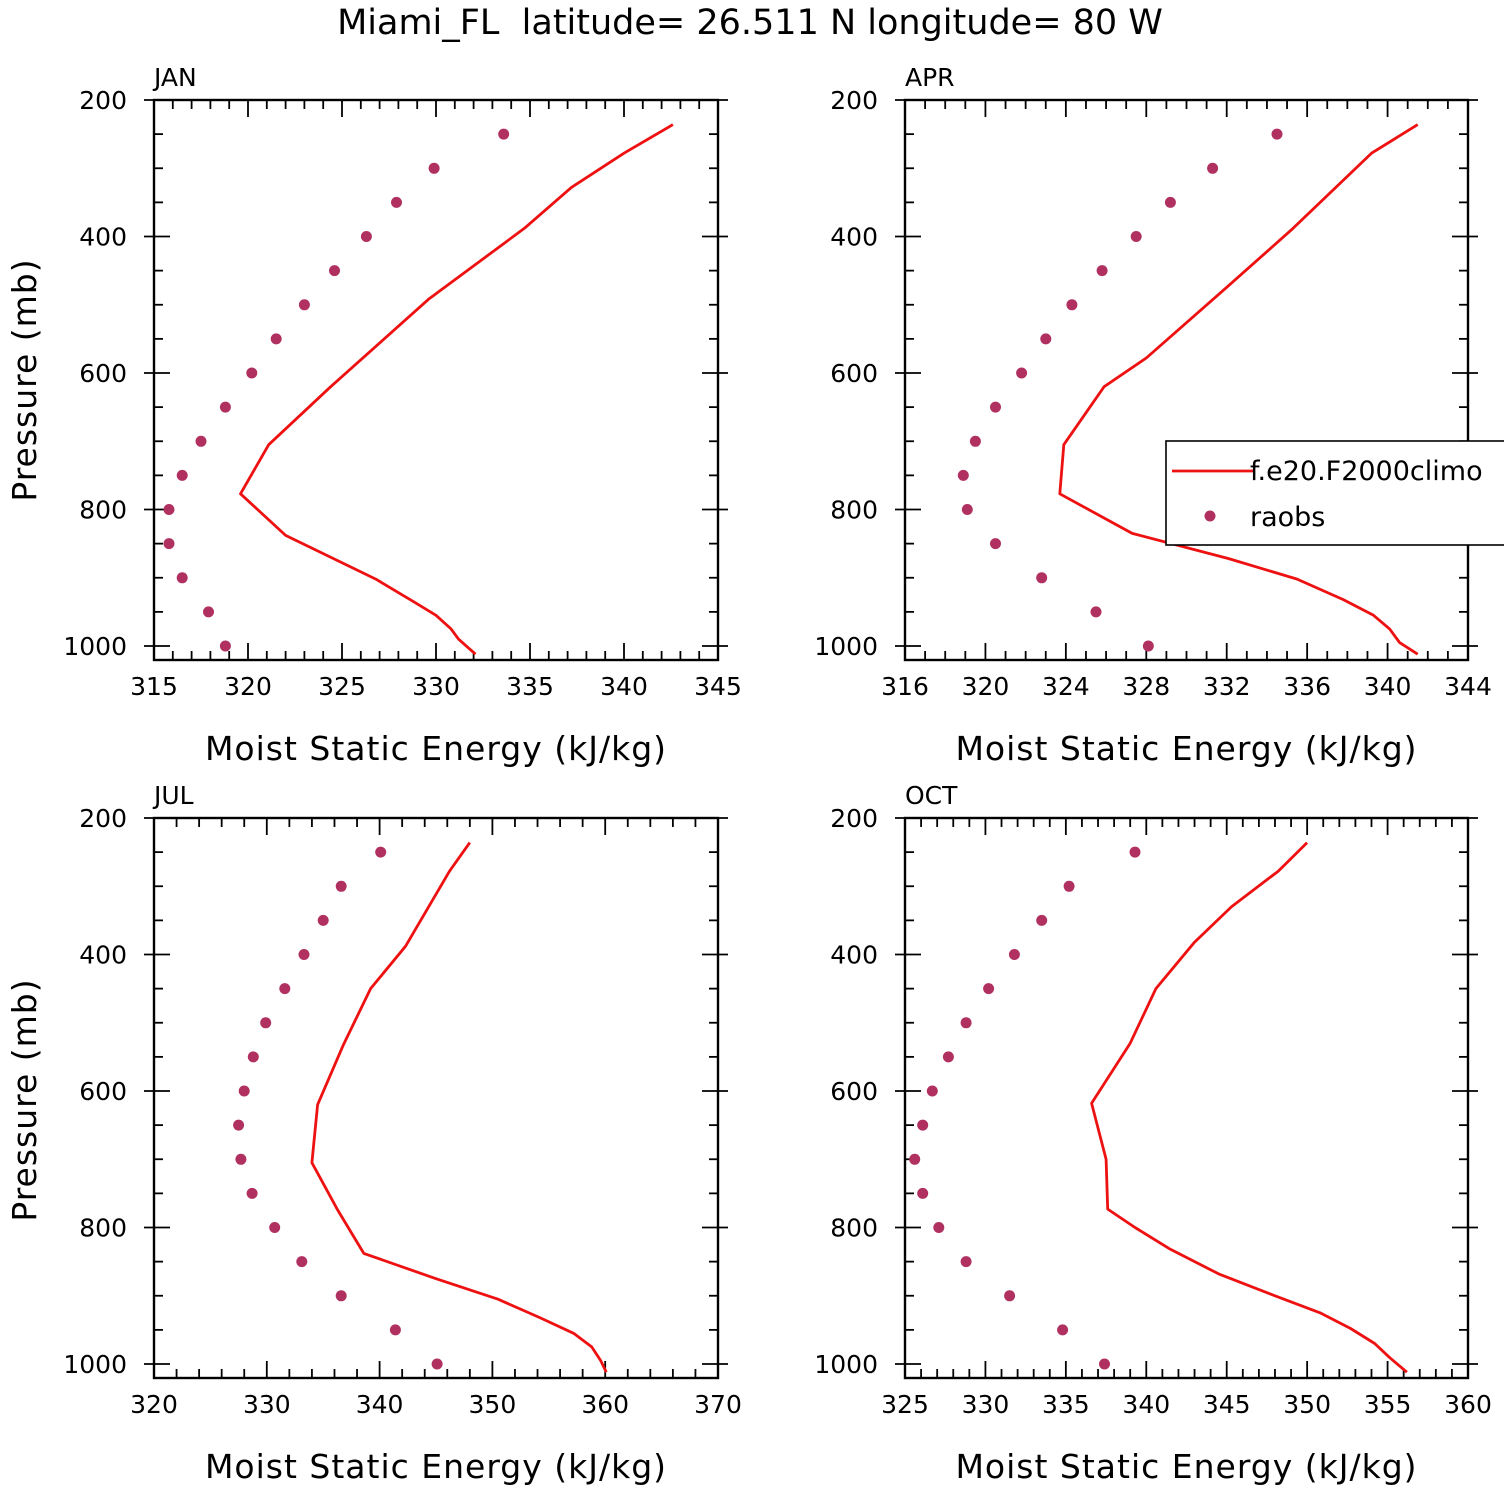 This screenshot has height=1492, width=1504. What do you see at coordinates (173, 795) in the screenshot?
I see `panel-label: JUL` at bounding box center [173, 795].